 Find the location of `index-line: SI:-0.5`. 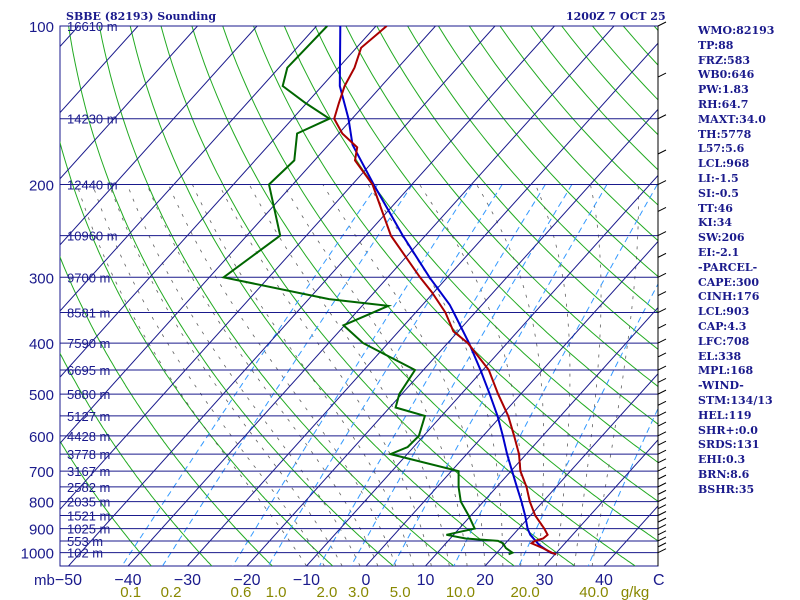

index-line: SI:-0.5 is located at coordinates (718, 193).